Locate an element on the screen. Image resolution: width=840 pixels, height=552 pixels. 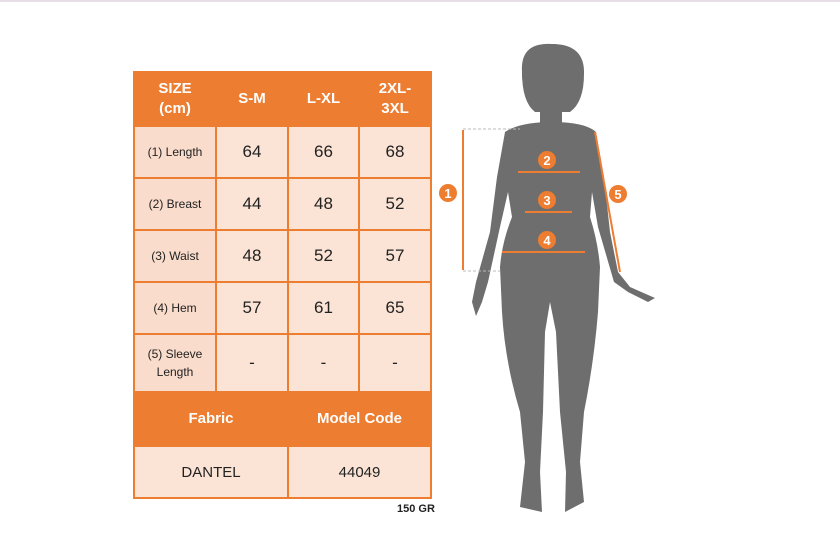
table-row: (5) Sleeve Length - - - is located at coordinates (282, 363).